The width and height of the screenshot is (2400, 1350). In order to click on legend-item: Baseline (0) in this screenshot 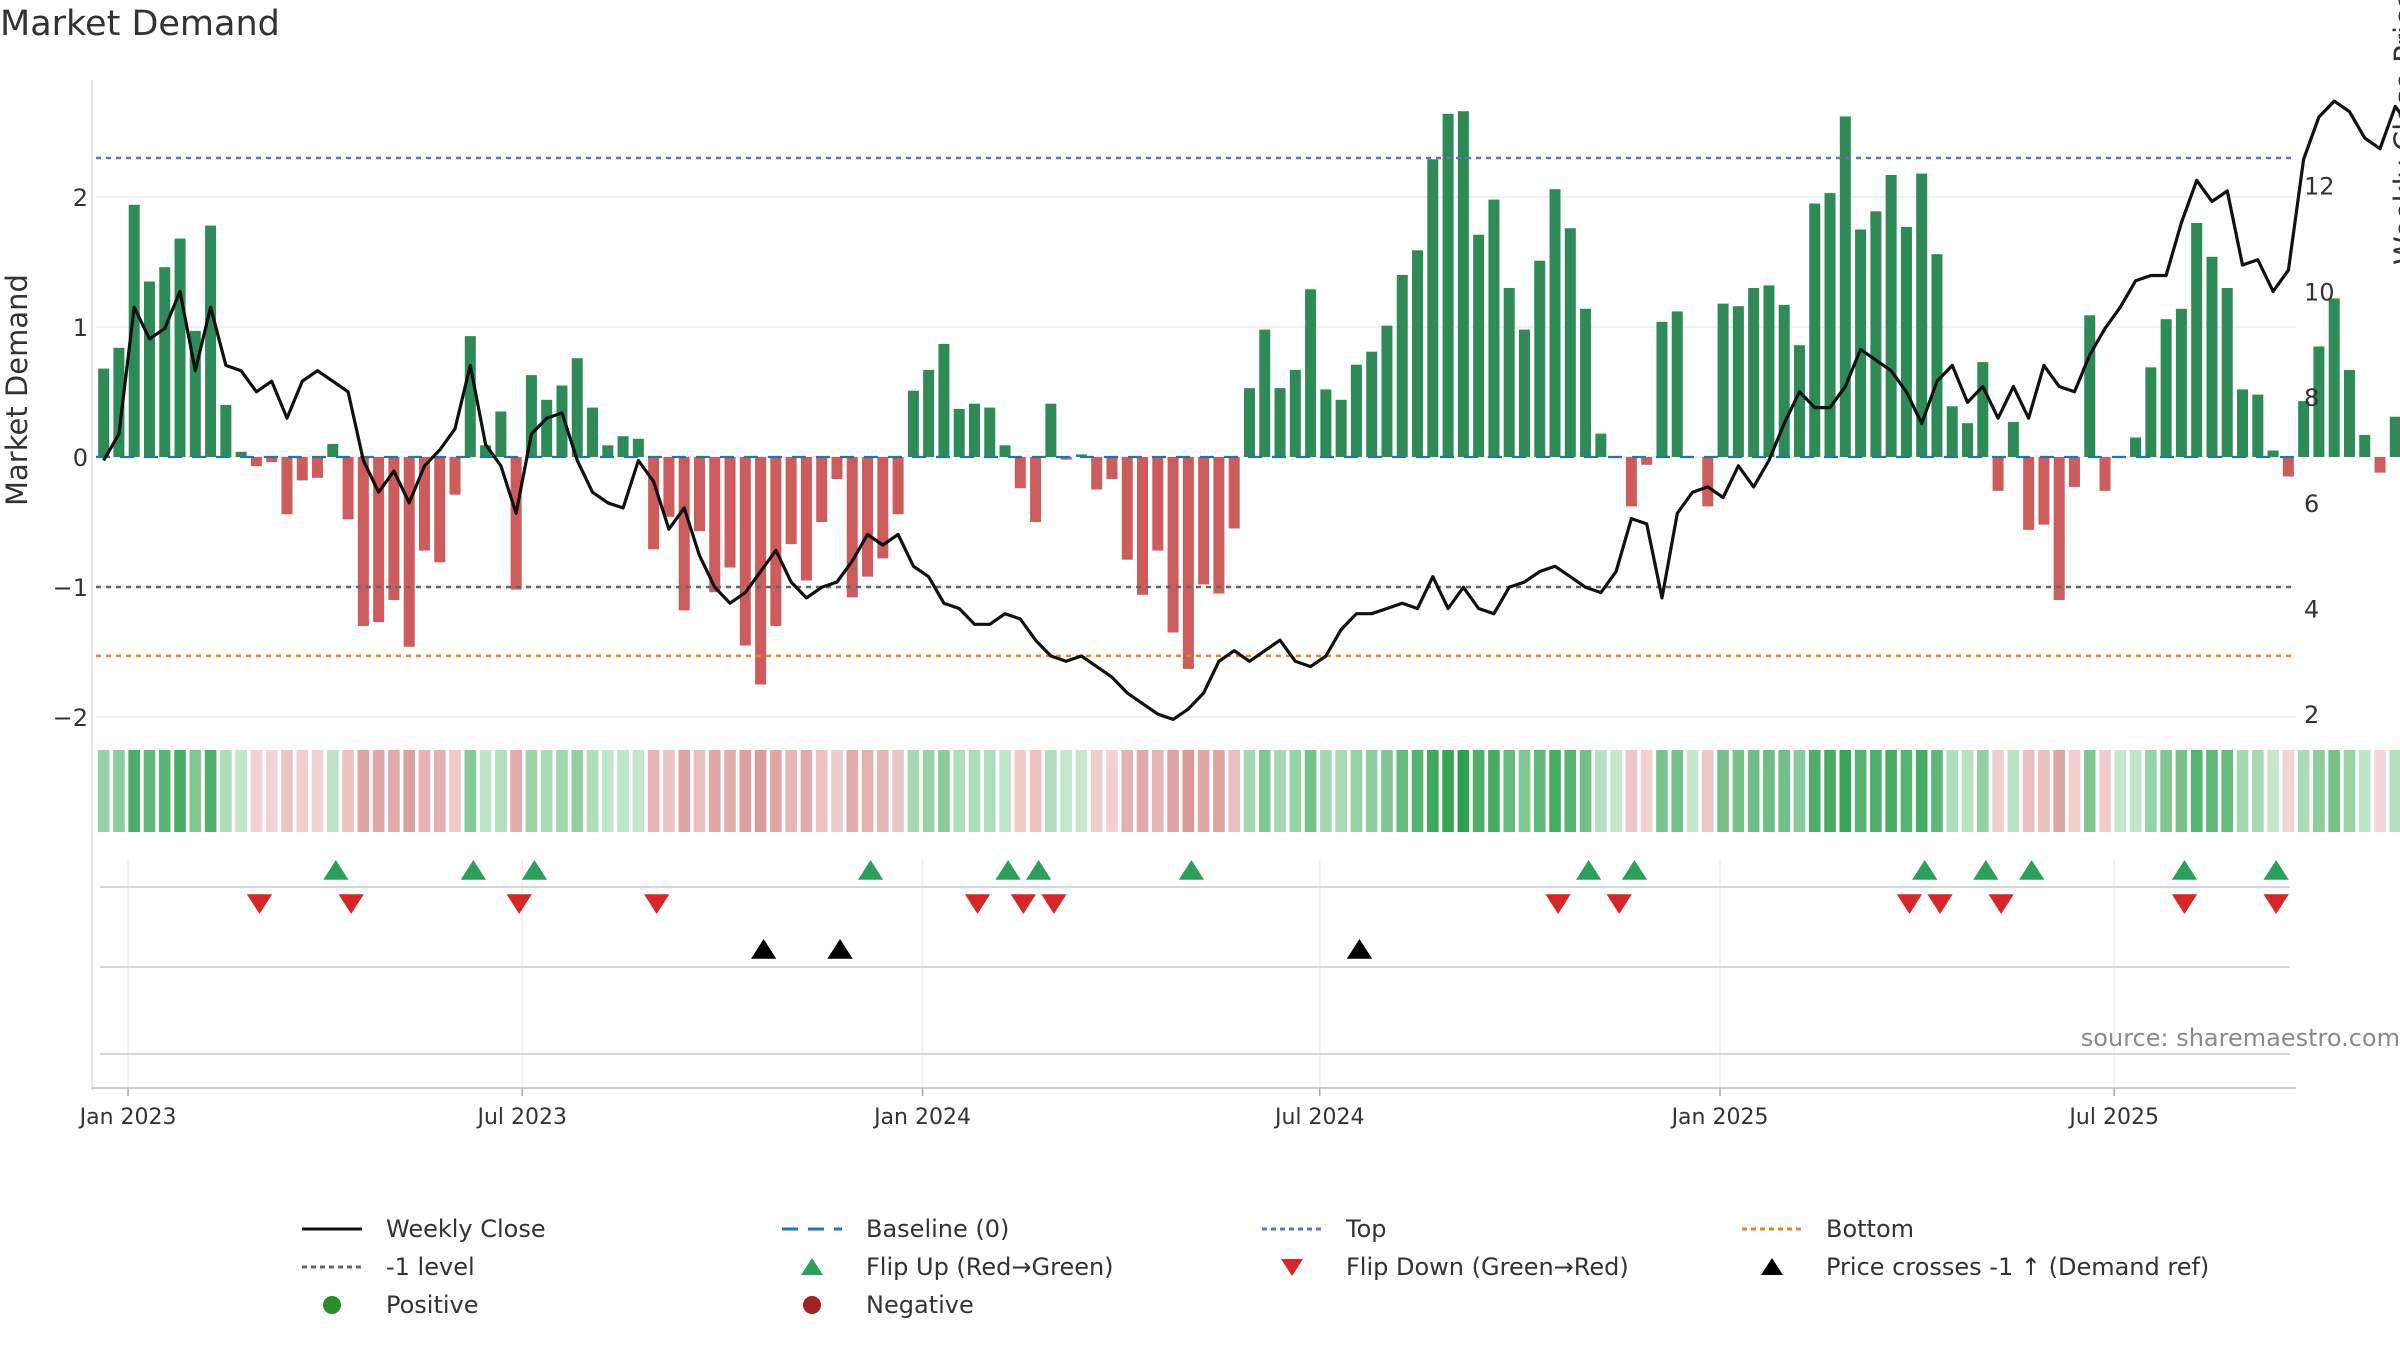, I will do `click(894, 1229)`.